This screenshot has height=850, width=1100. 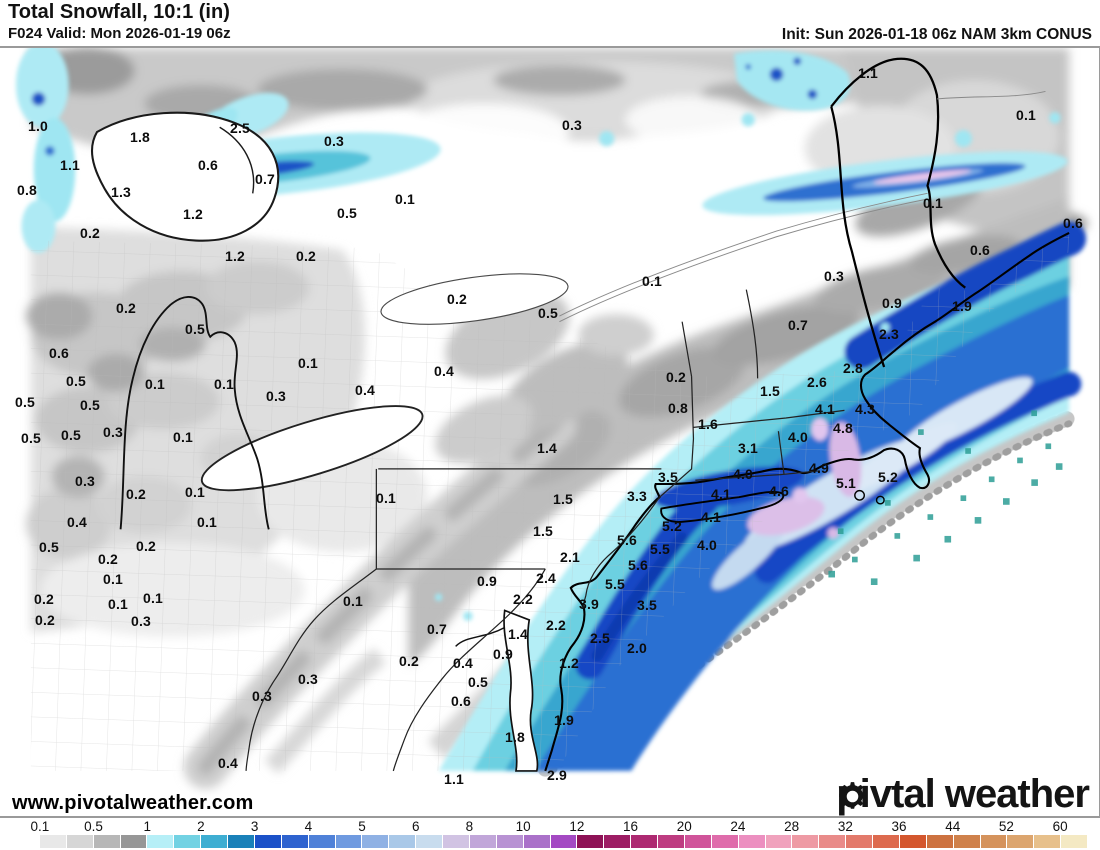 What do you see at coordinates (792, 826) in the screenshot?
I see `colorbar-tick: 28` at bounding box center [792, 826].